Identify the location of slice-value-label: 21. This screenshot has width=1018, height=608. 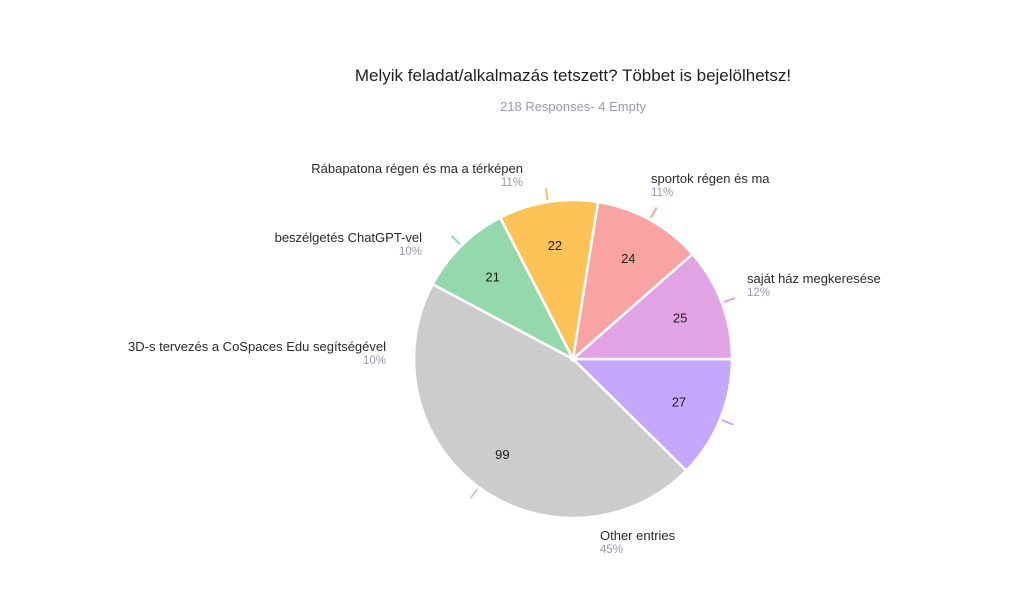
(492, 276).